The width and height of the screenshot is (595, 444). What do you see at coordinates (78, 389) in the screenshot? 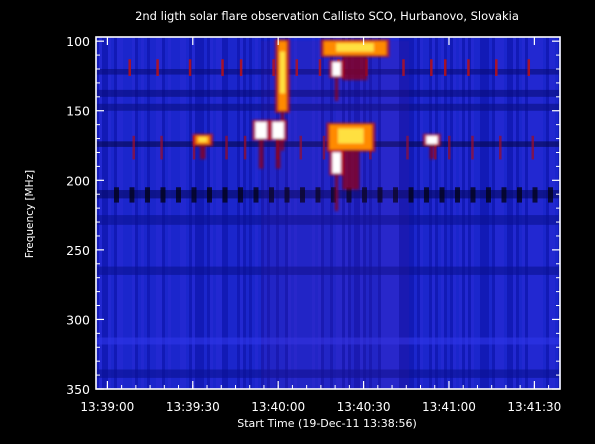
I see `y-tick-label: 350` at bounding box center [78, 389].